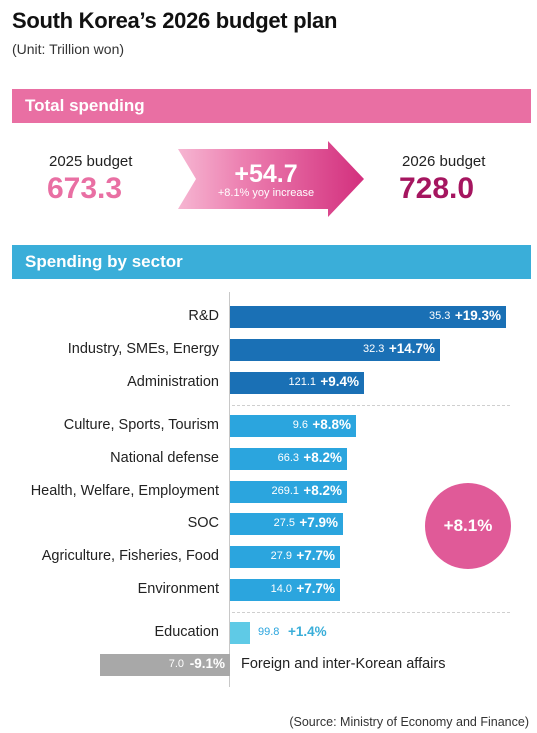 The width and height of the screenshot is (537, 733). I want to click on sector-bar: 121.1 +9.4%, so click(297, 383).